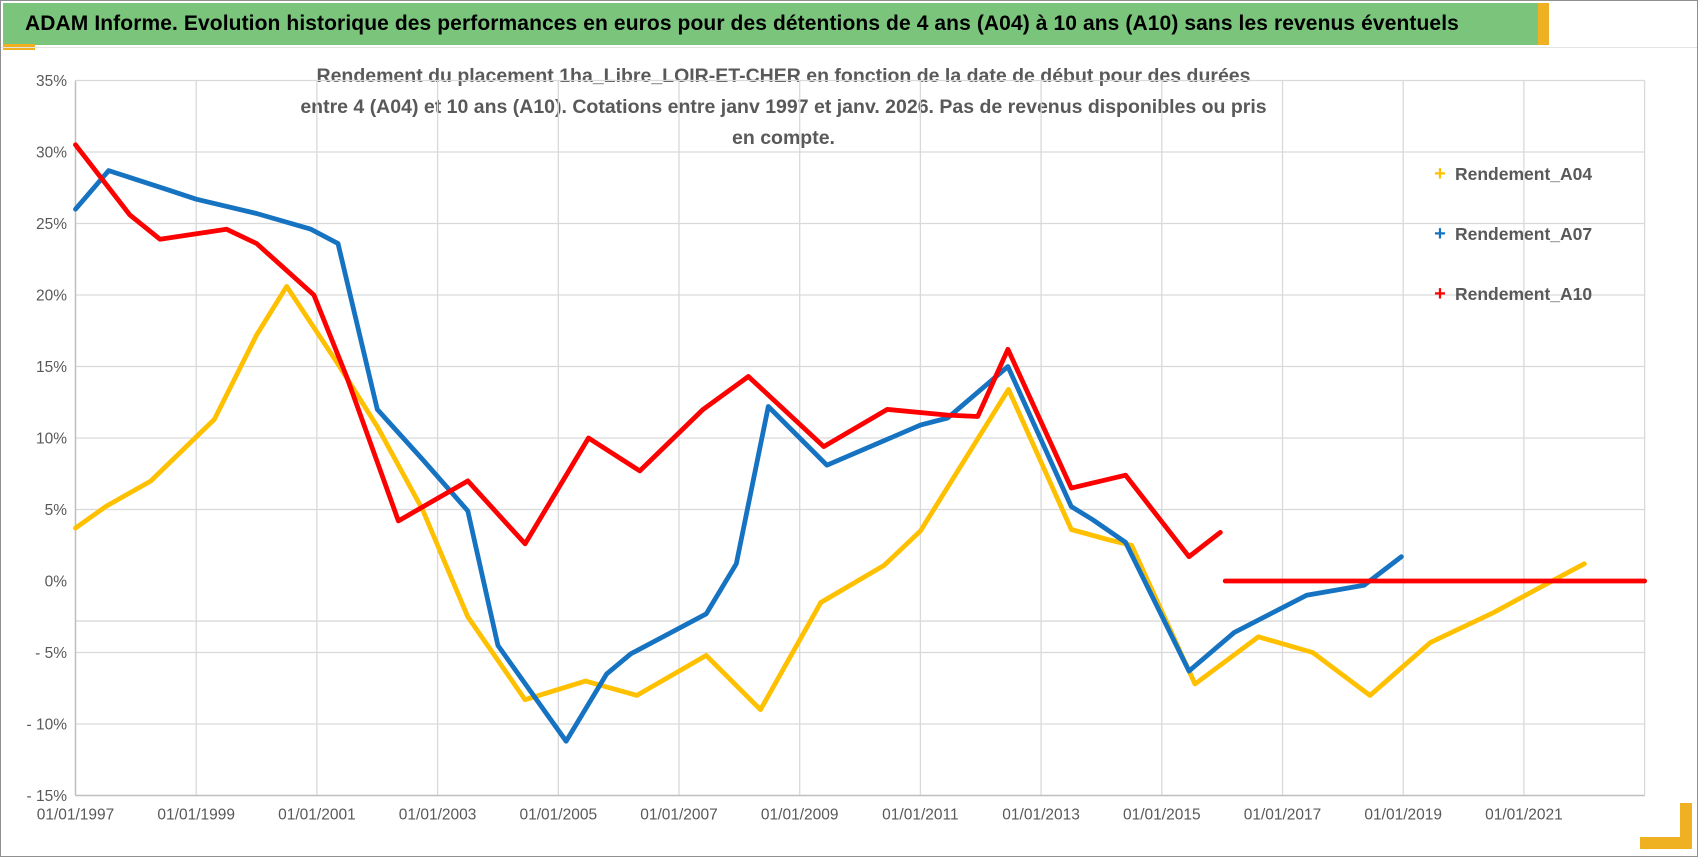  Describe the element at coordinates (51, 653) in the screenshot. I see `y-tick-label--5: - 5%` at that location.